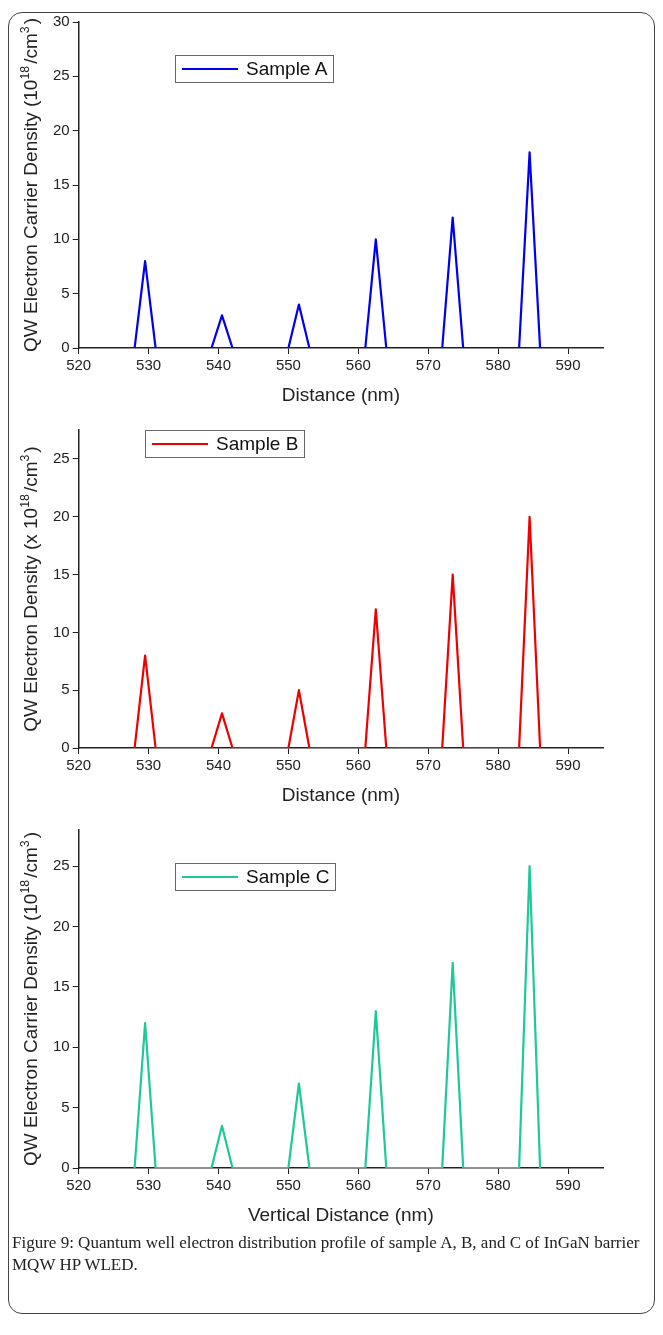  Describe the element at coordinates (288, 877) in the screenshot. I see `legend-label: Sample C` at that location.